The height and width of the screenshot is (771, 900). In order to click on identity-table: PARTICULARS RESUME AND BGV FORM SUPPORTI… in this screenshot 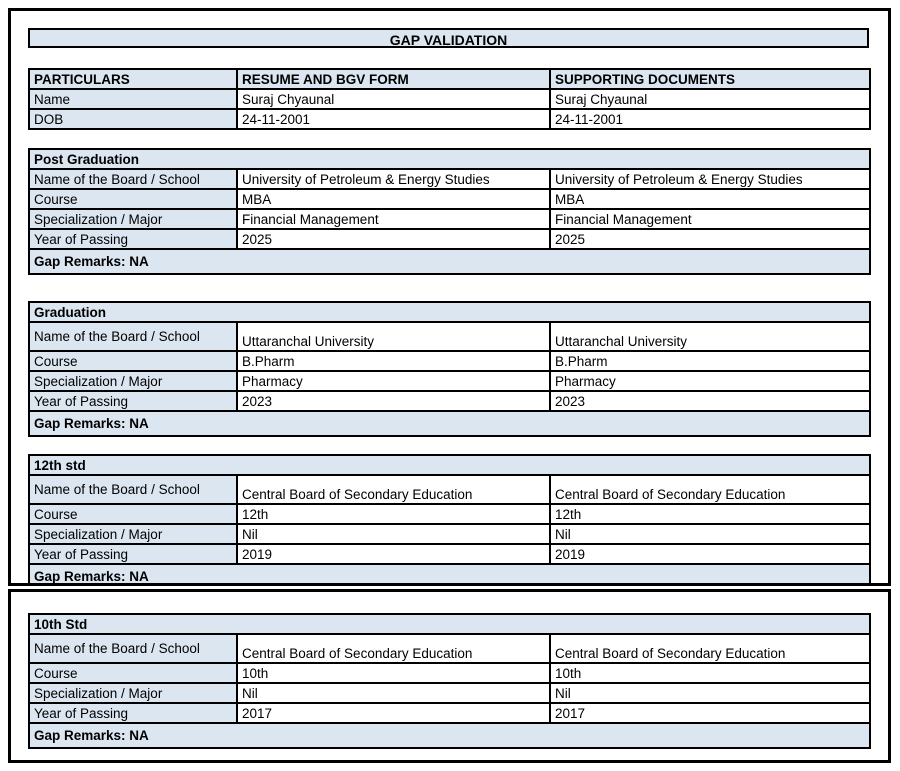, I will do `click(449, 99)`.